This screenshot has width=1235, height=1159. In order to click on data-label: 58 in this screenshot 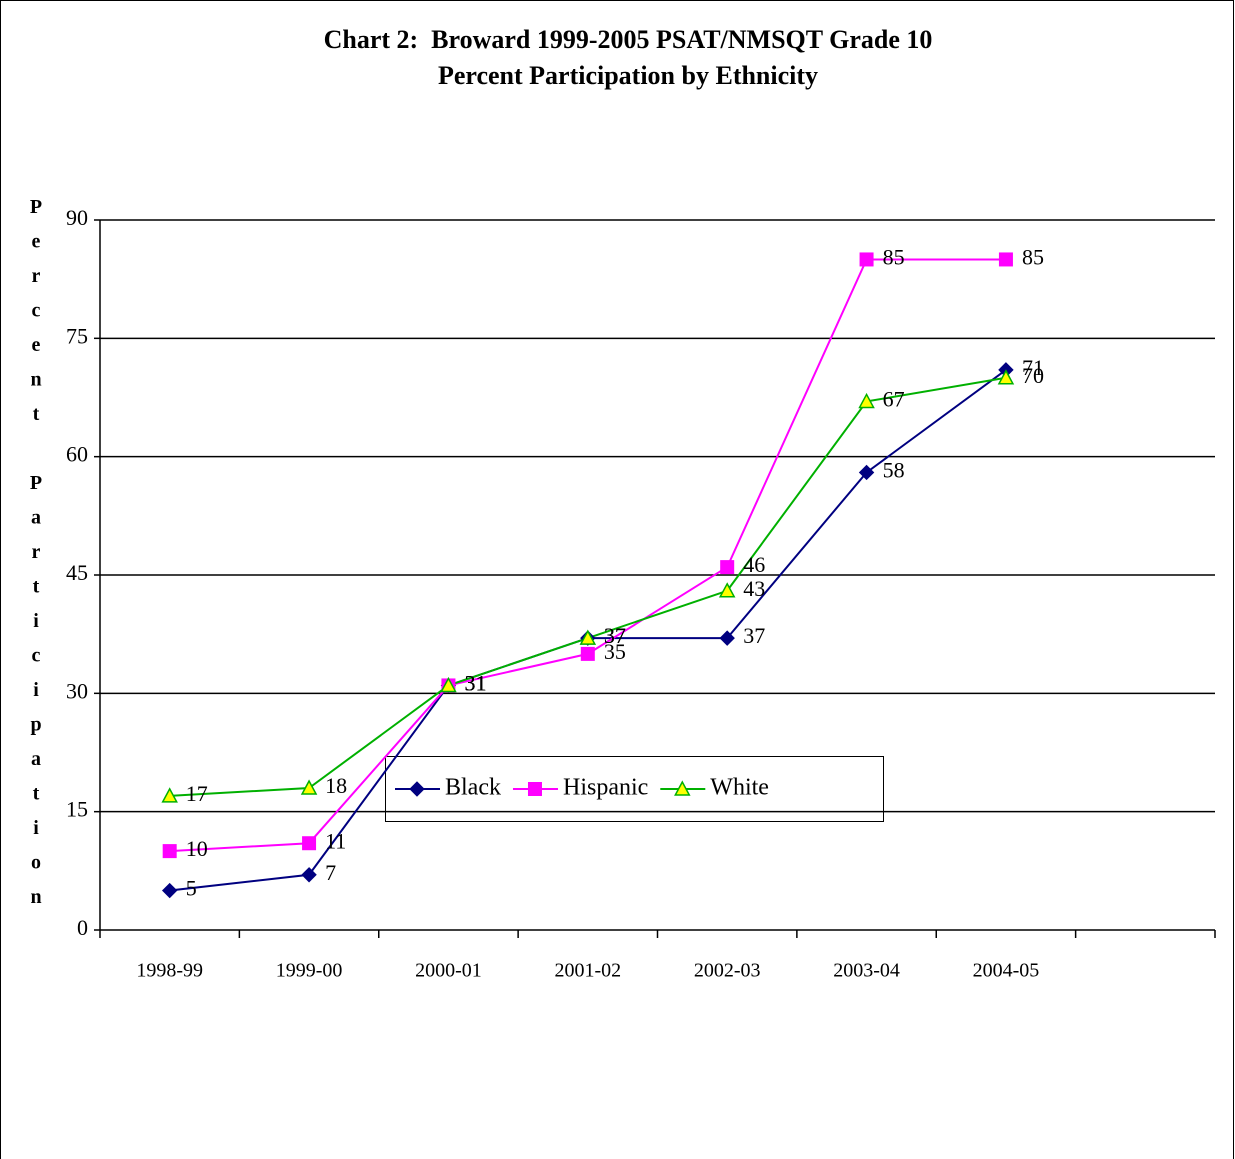, I will do `click(894, 469)`.